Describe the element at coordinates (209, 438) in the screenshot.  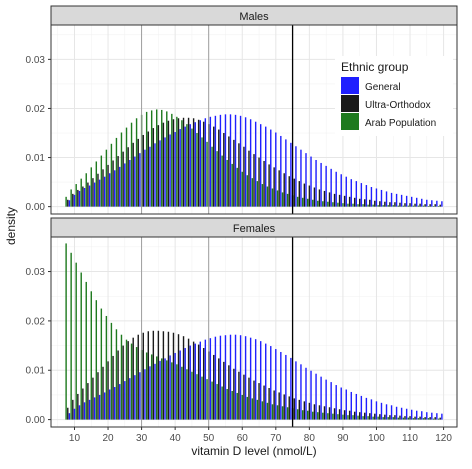
I see `x-tick-label: 50` at that location.